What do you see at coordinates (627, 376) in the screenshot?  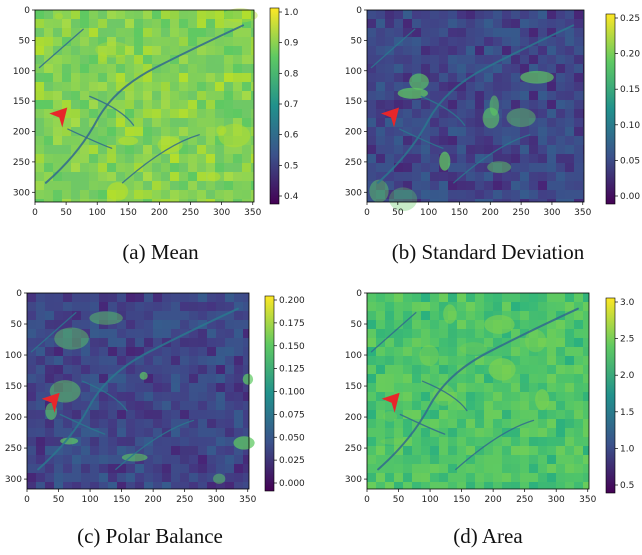 I see `colorbar-tick-label: 2.0` at bounding box center [627, 376].